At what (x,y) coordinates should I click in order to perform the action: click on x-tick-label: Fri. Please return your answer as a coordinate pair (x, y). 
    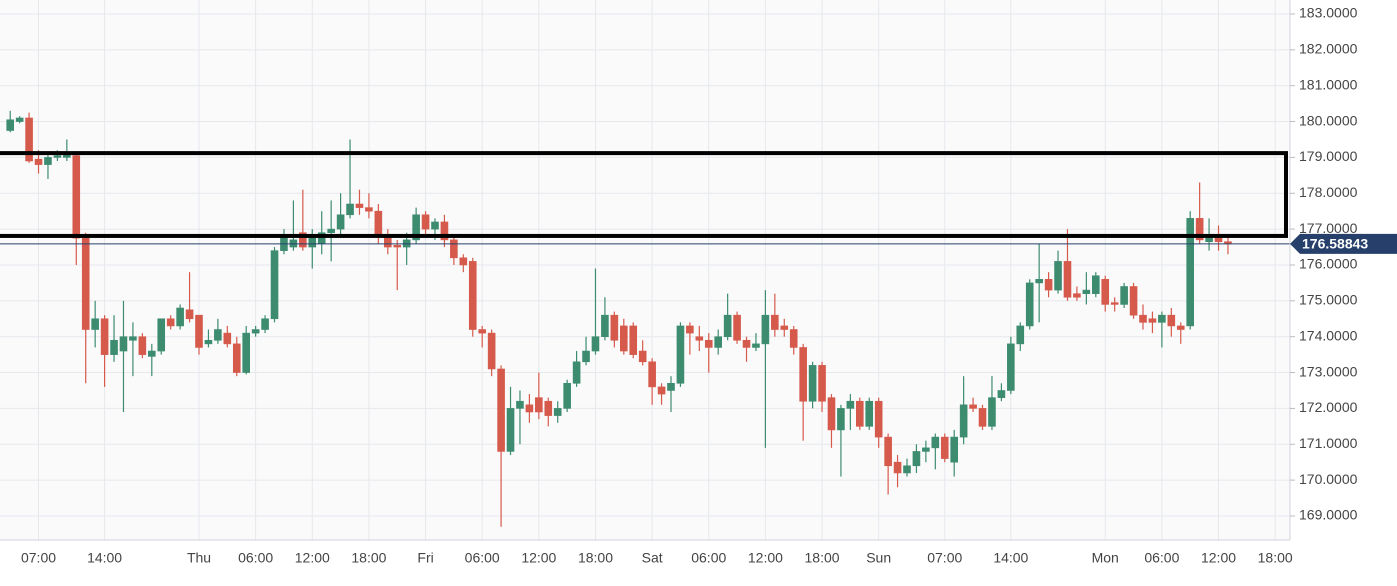
    Looking at the image, I should click on (425, 558).